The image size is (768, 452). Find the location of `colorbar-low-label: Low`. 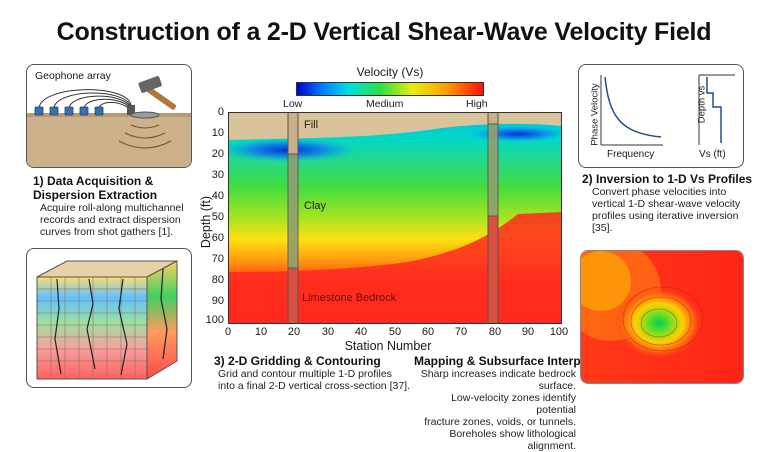

colorbar-low-label: Low is located at coordinates (293, 104).